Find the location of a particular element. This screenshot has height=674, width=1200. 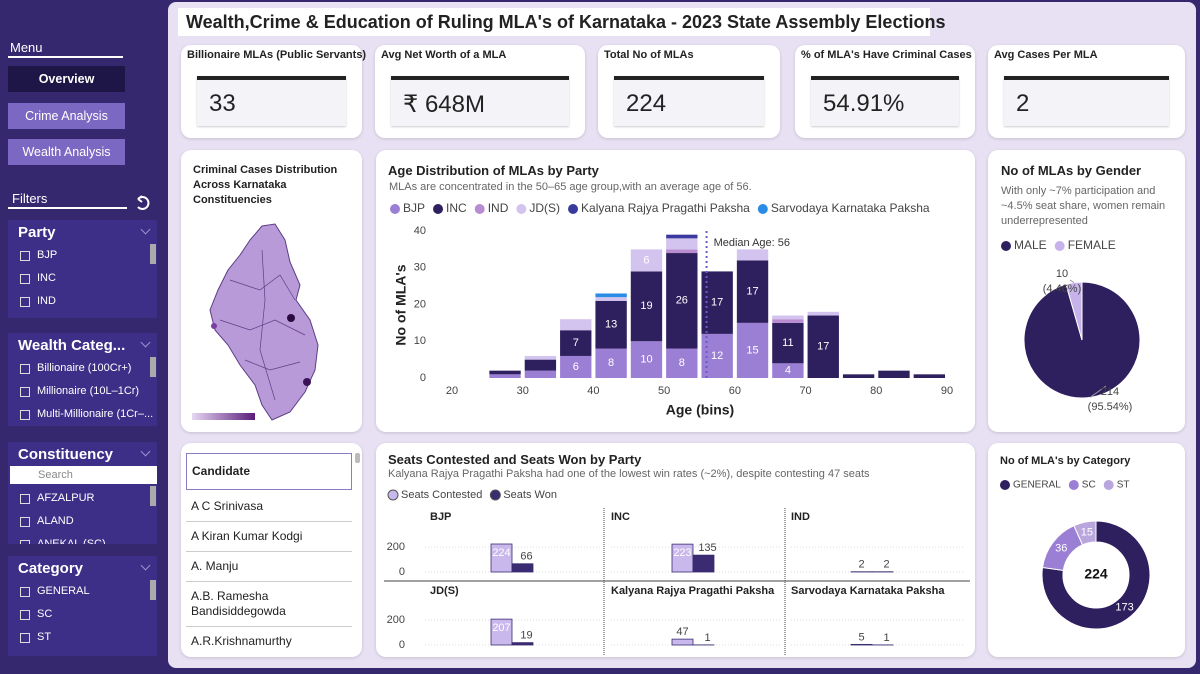

table-header: Candidate is located at coordinates (269, 471).